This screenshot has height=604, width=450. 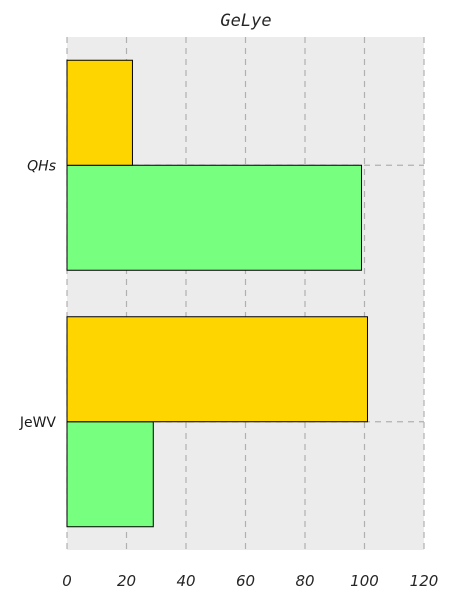 I want to click on x-tick-label: 60, so click(x=245, y=581).